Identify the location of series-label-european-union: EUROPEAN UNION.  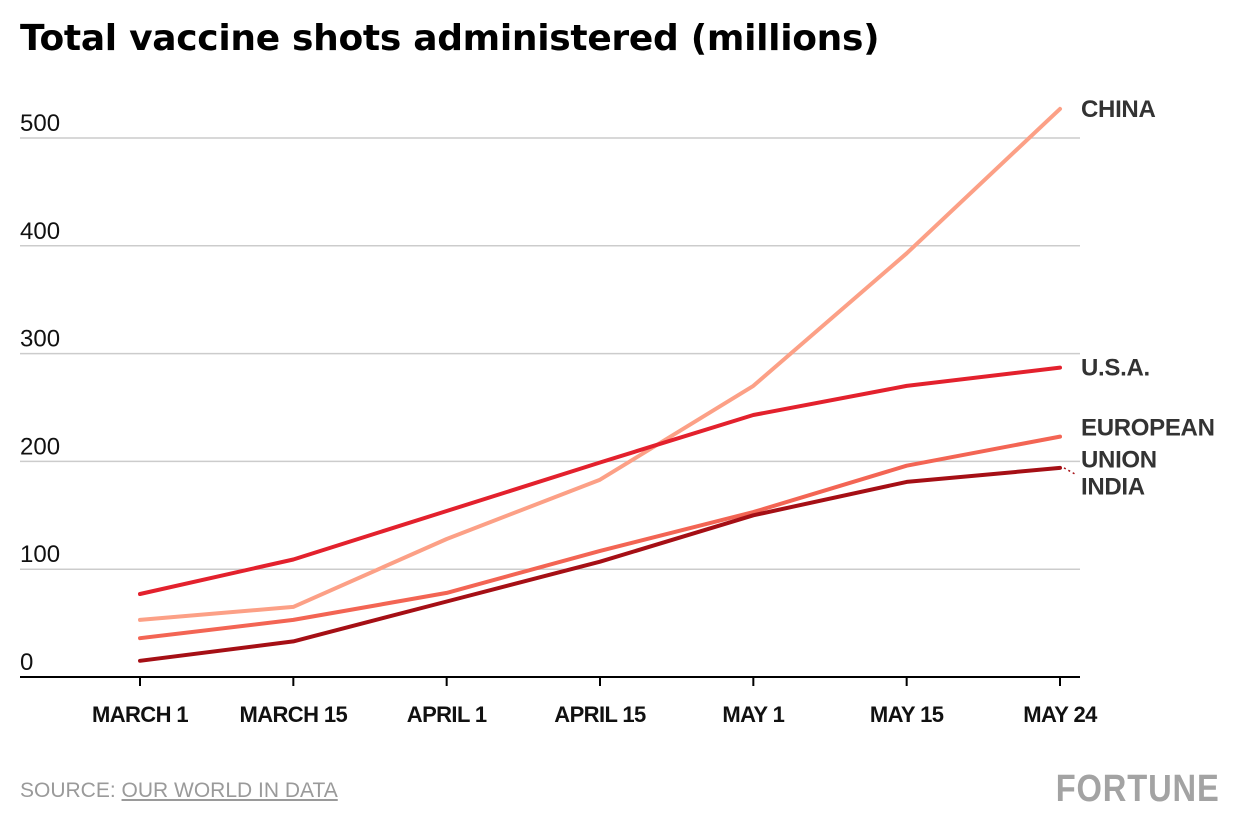
(1148, 444).